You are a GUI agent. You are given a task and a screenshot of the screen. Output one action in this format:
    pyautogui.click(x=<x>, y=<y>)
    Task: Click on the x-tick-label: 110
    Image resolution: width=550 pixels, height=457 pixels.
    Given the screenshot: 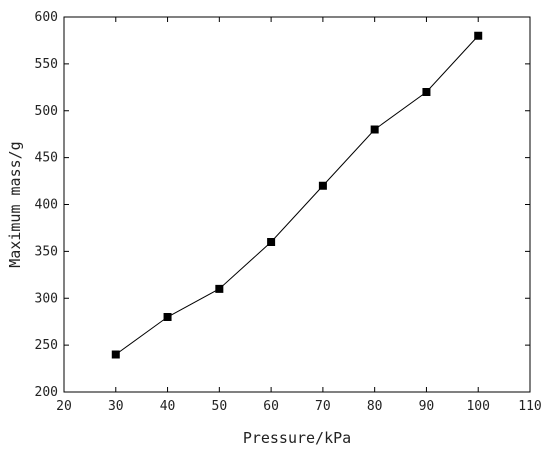 What is the action you would take?
    pyautogui.click(x=529, y=406)
    